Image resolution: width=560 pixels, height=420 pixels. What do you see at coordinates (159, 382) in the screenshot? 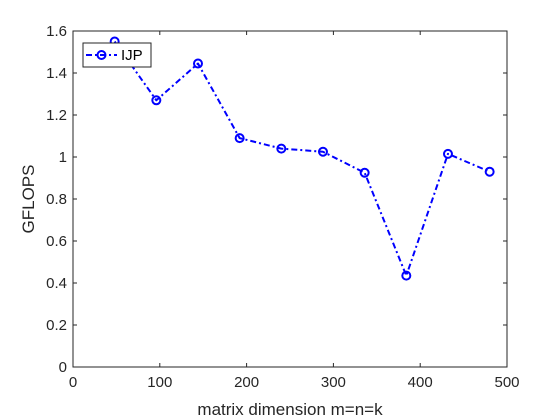
I see `x-tick-label: 100` at bounding box center [159, 382].